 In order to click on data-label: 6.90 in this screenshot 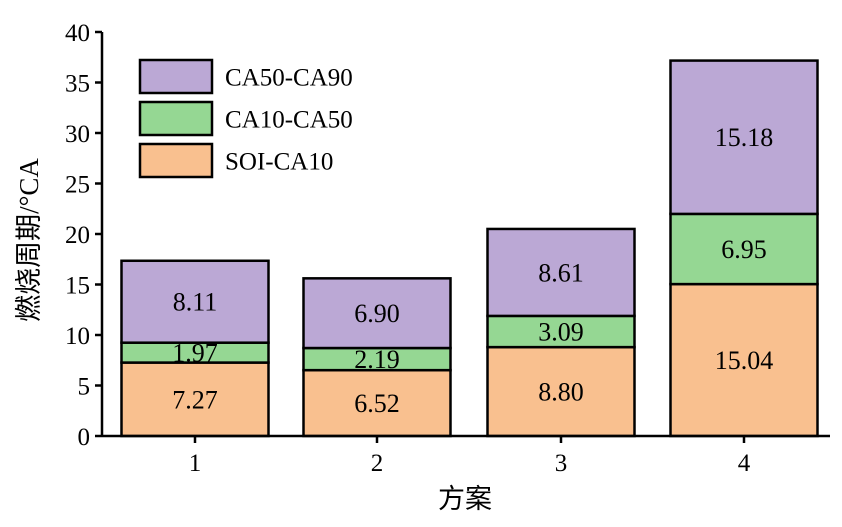, I will do `click(377, 313)`.